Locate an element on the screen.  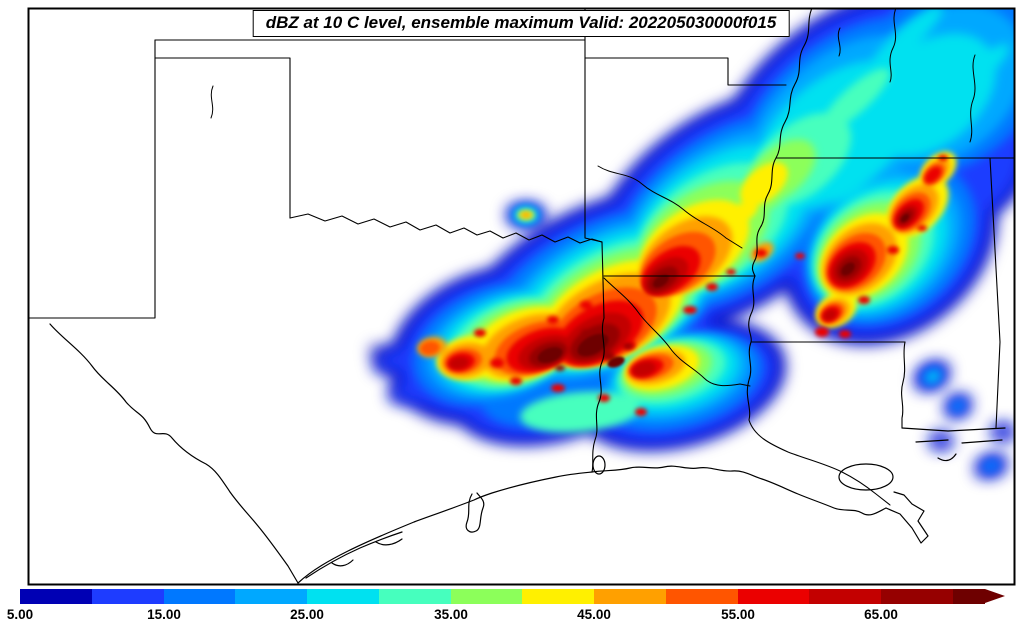
river-pecos-newmexico is located at coordinates (212, 102).